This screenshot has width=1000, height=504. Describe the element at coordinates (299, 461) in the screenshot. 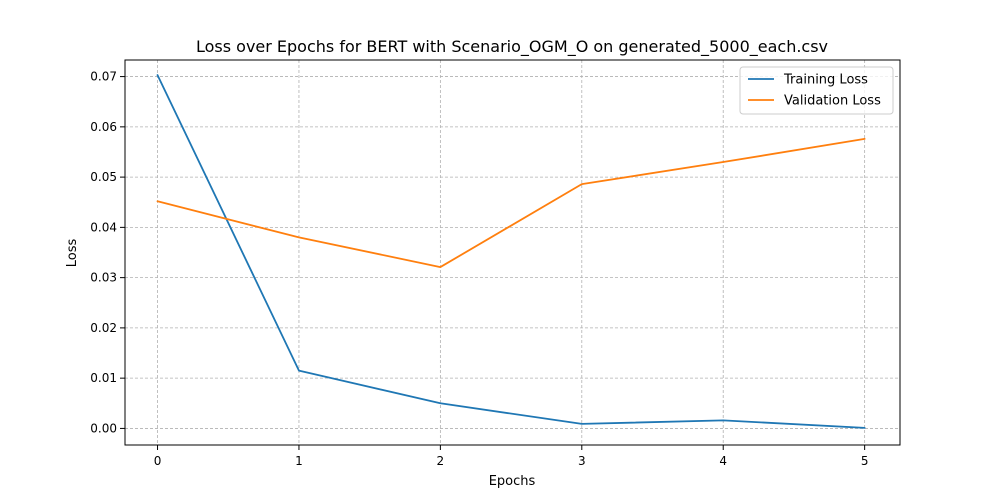

I see `x-tick-label: 1` at that location.